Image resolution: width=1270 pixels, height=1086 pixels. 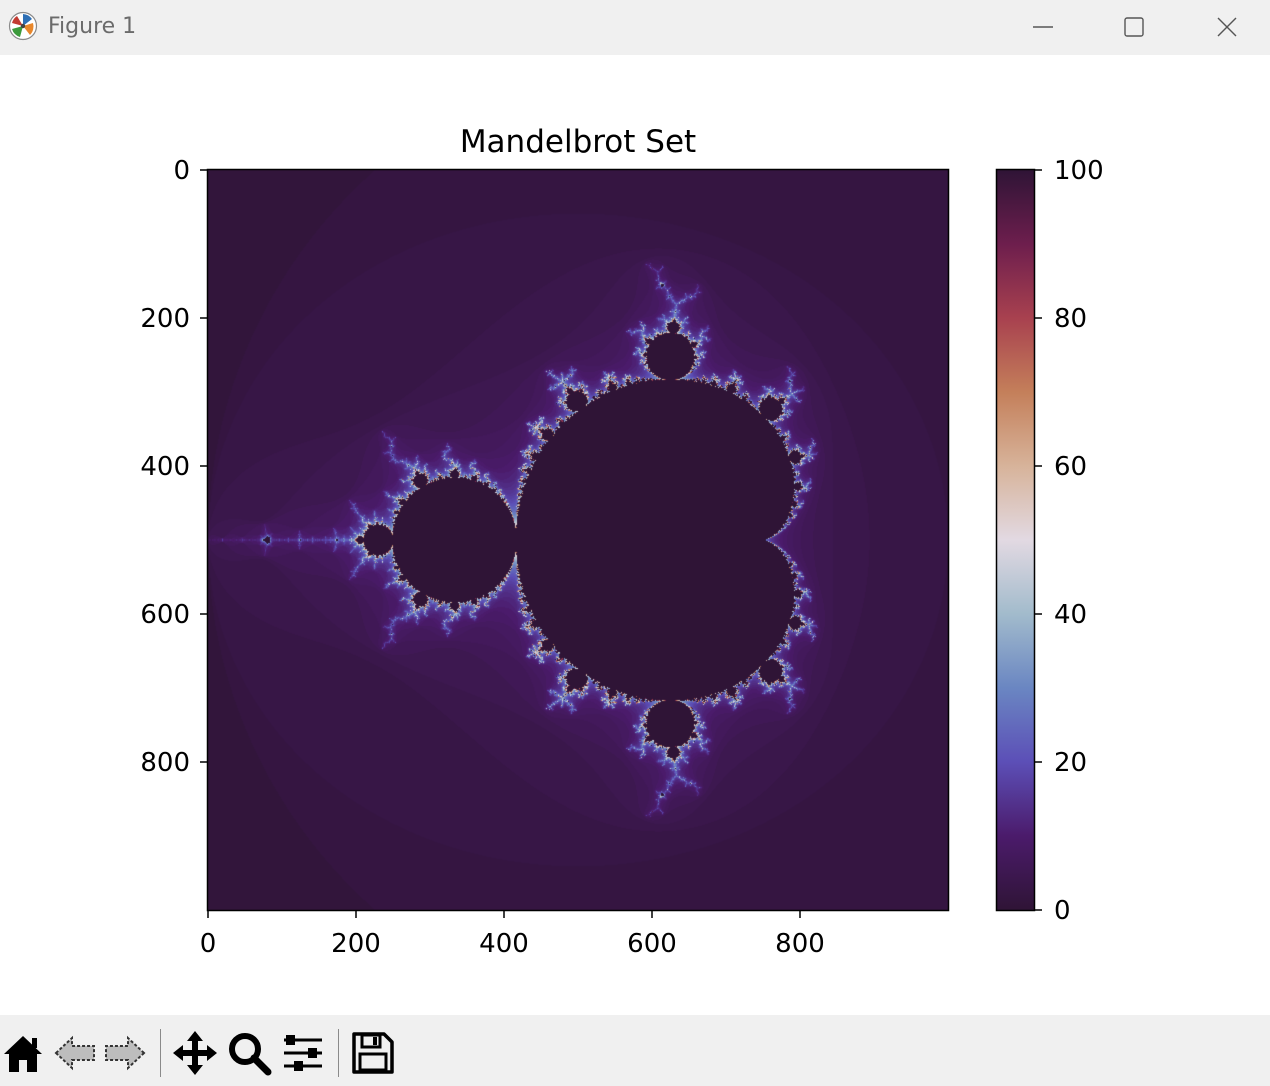 I want to click on colorbar, so click(x=1015, y=540).